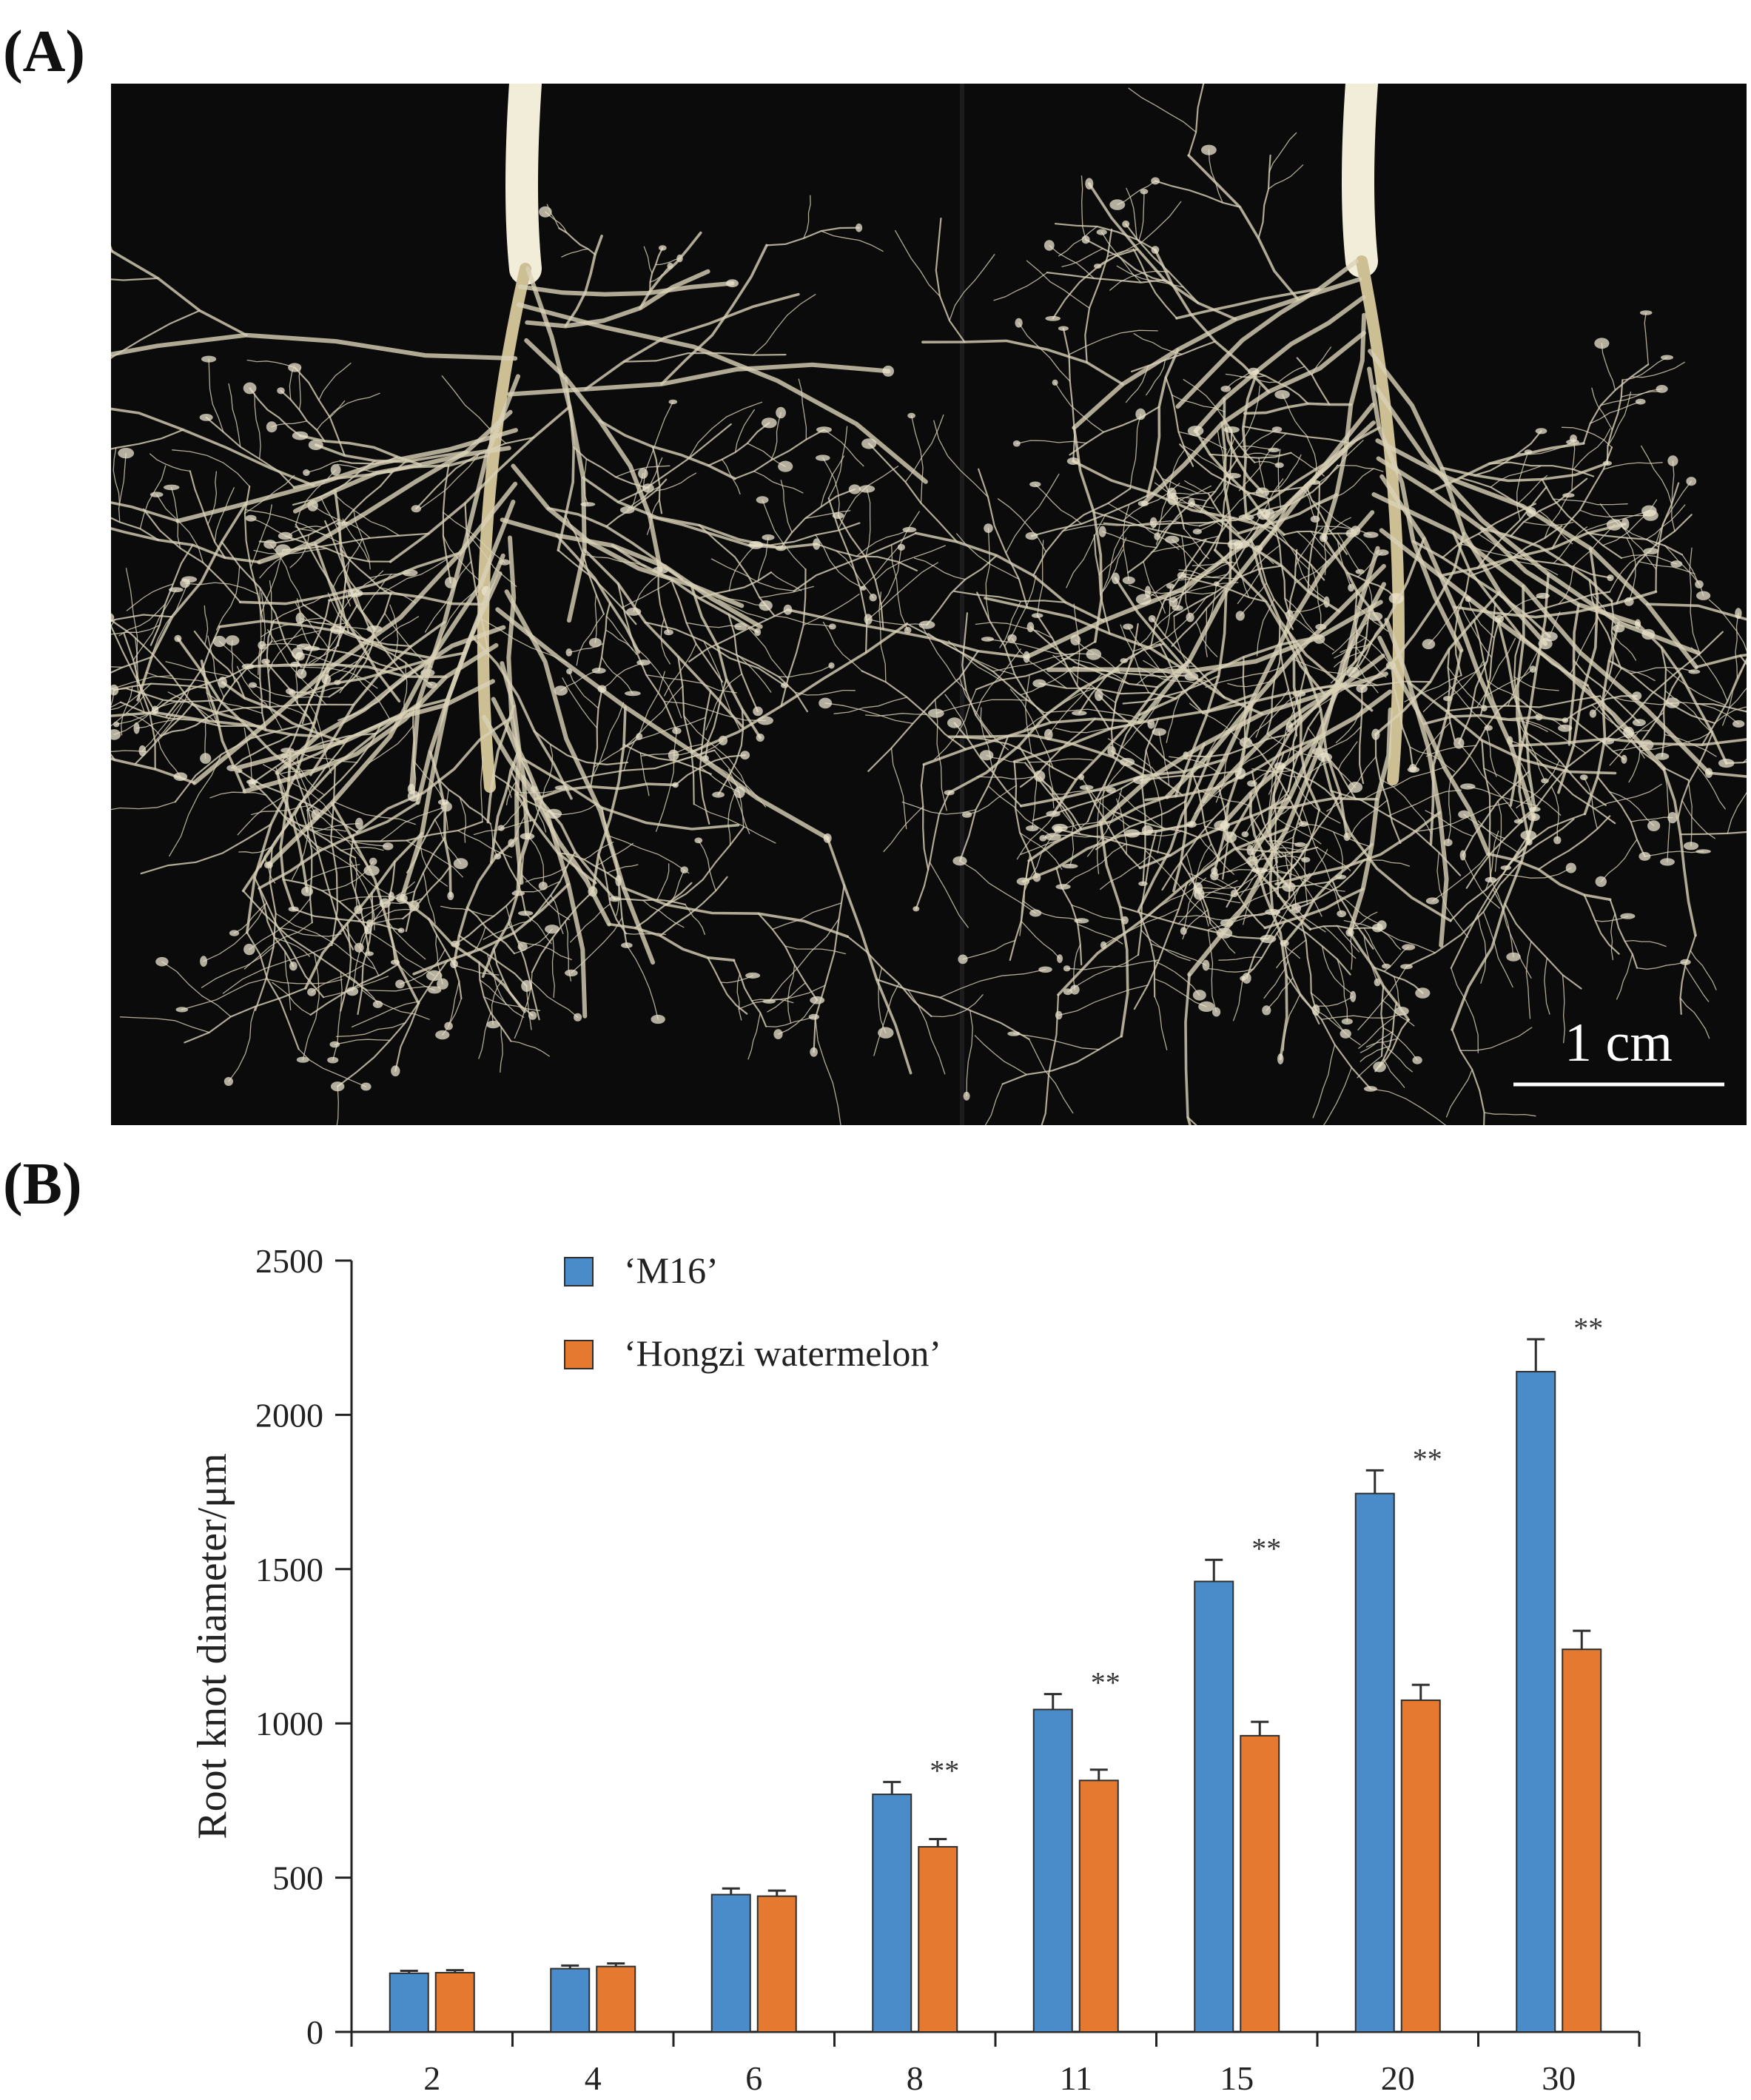 The width and height of the screenshot is (1751, 2100). I want to click on significance-marker: **, so click(1266, 1548).